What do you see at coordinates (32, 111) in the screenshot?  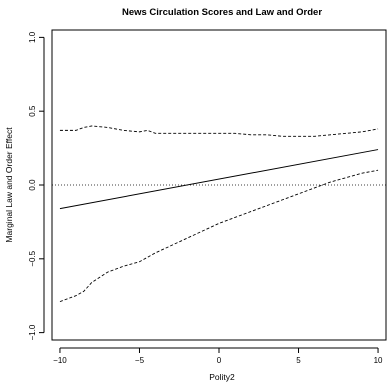 I see `y-tick-label: 0.5` at bounding box center [32, 111].